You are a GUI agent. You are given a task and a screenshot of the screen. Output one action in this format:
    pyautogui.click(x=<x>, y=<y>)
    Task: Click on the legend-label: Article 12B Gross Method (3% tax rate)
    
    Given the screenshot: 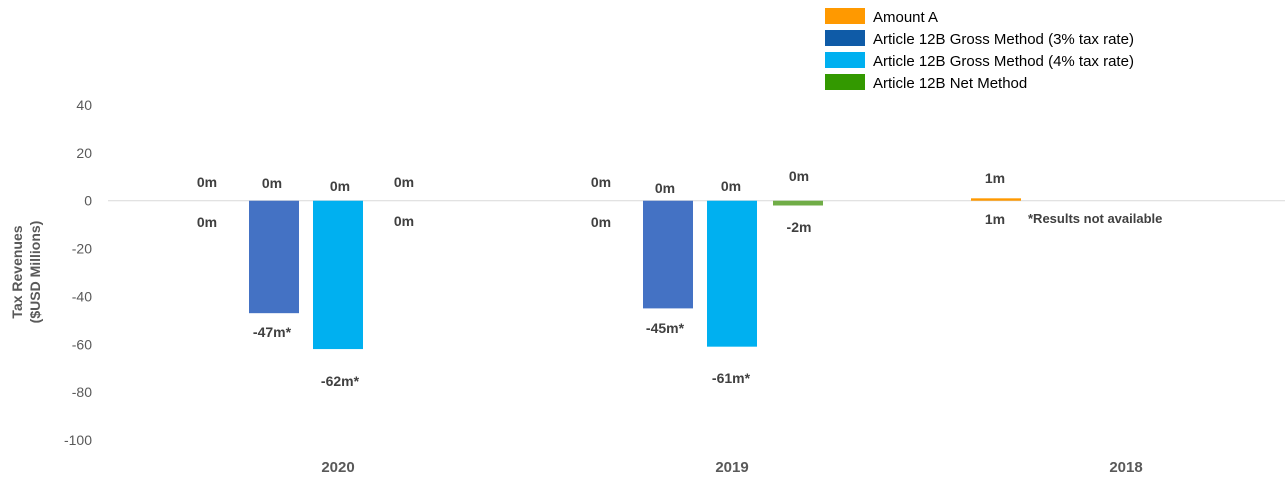 What is the action you would take?
    pyautogui.click(x=1003, y=39)
    